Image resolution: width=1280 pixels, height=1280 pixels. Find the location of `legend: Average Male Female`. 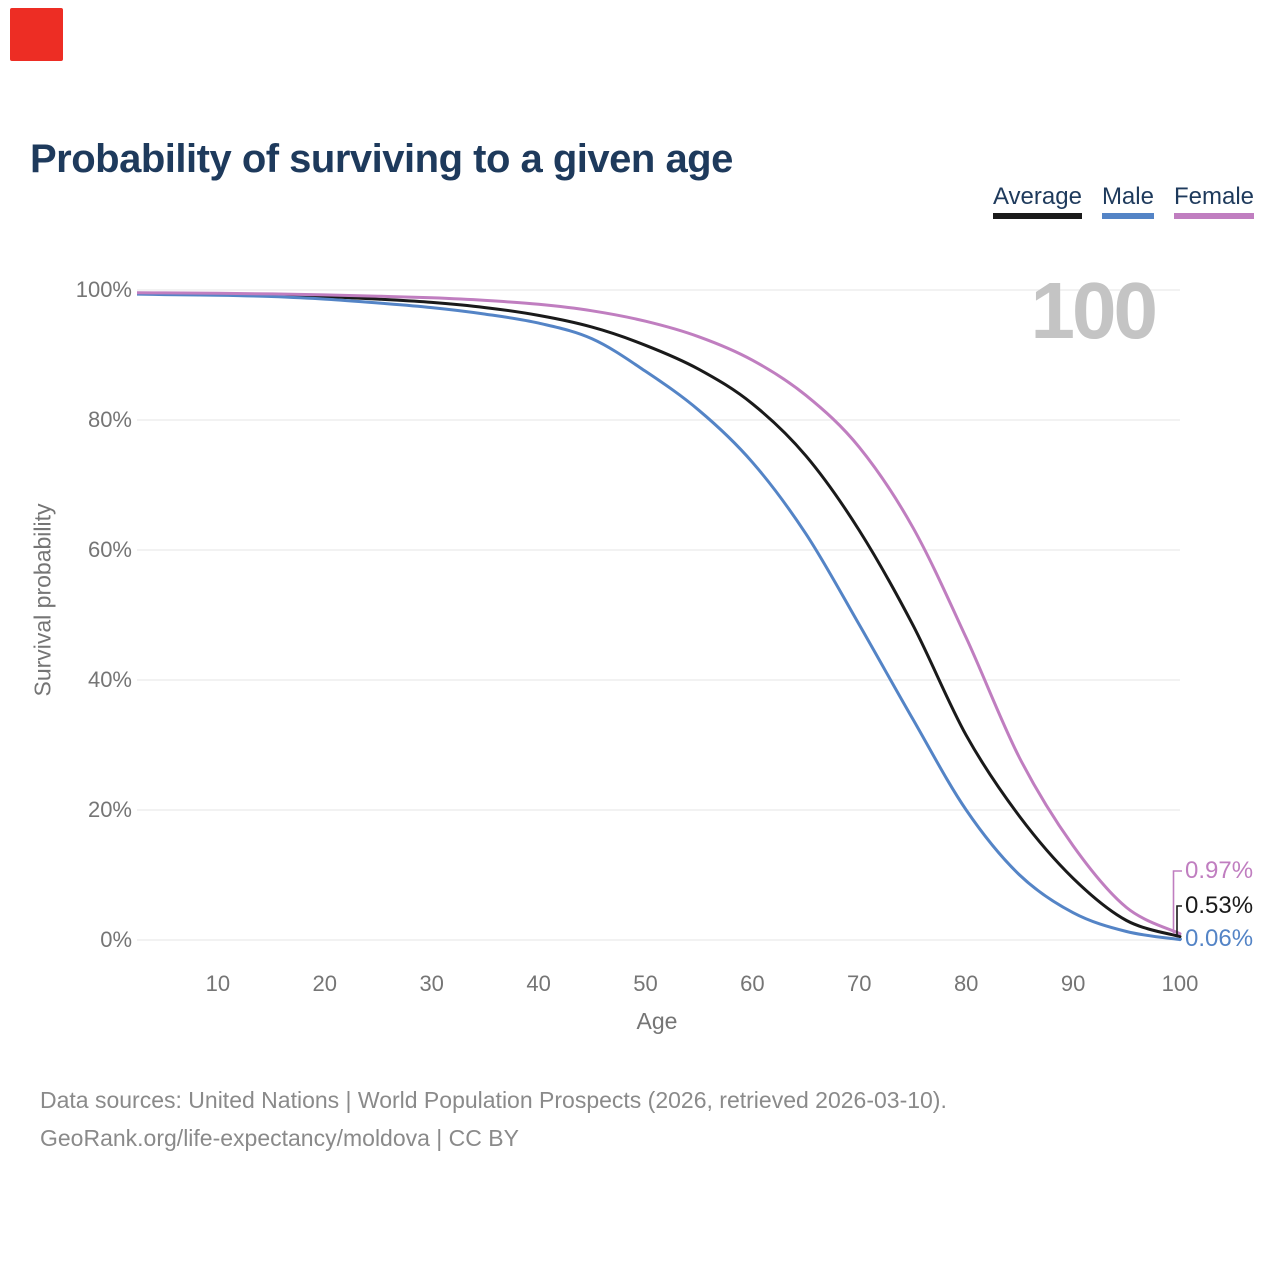

legend: Average Male Female is located at coordinates (1123, 201).